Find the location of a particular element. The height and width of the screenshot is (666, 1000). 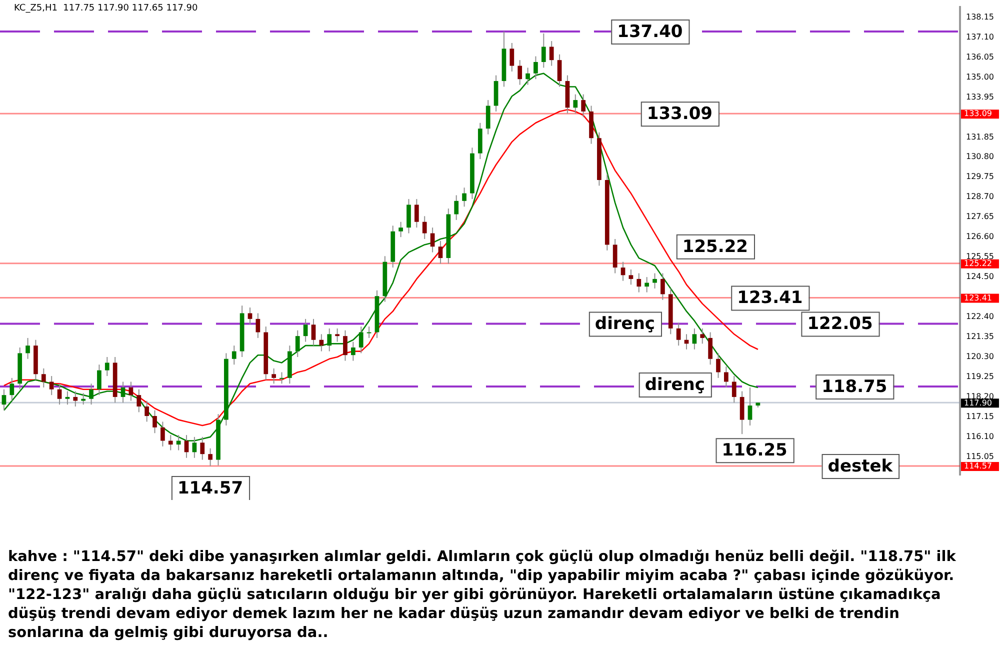

y-tick-label: 127.65 is located at coordinates (980, 217).